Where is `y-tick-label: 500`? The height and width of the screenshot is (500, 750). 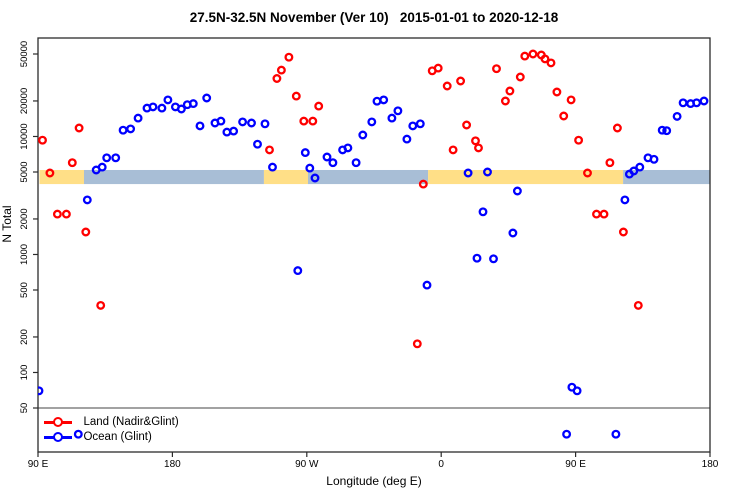 y-tick-label: 500 is located at coordinates (24, 290).